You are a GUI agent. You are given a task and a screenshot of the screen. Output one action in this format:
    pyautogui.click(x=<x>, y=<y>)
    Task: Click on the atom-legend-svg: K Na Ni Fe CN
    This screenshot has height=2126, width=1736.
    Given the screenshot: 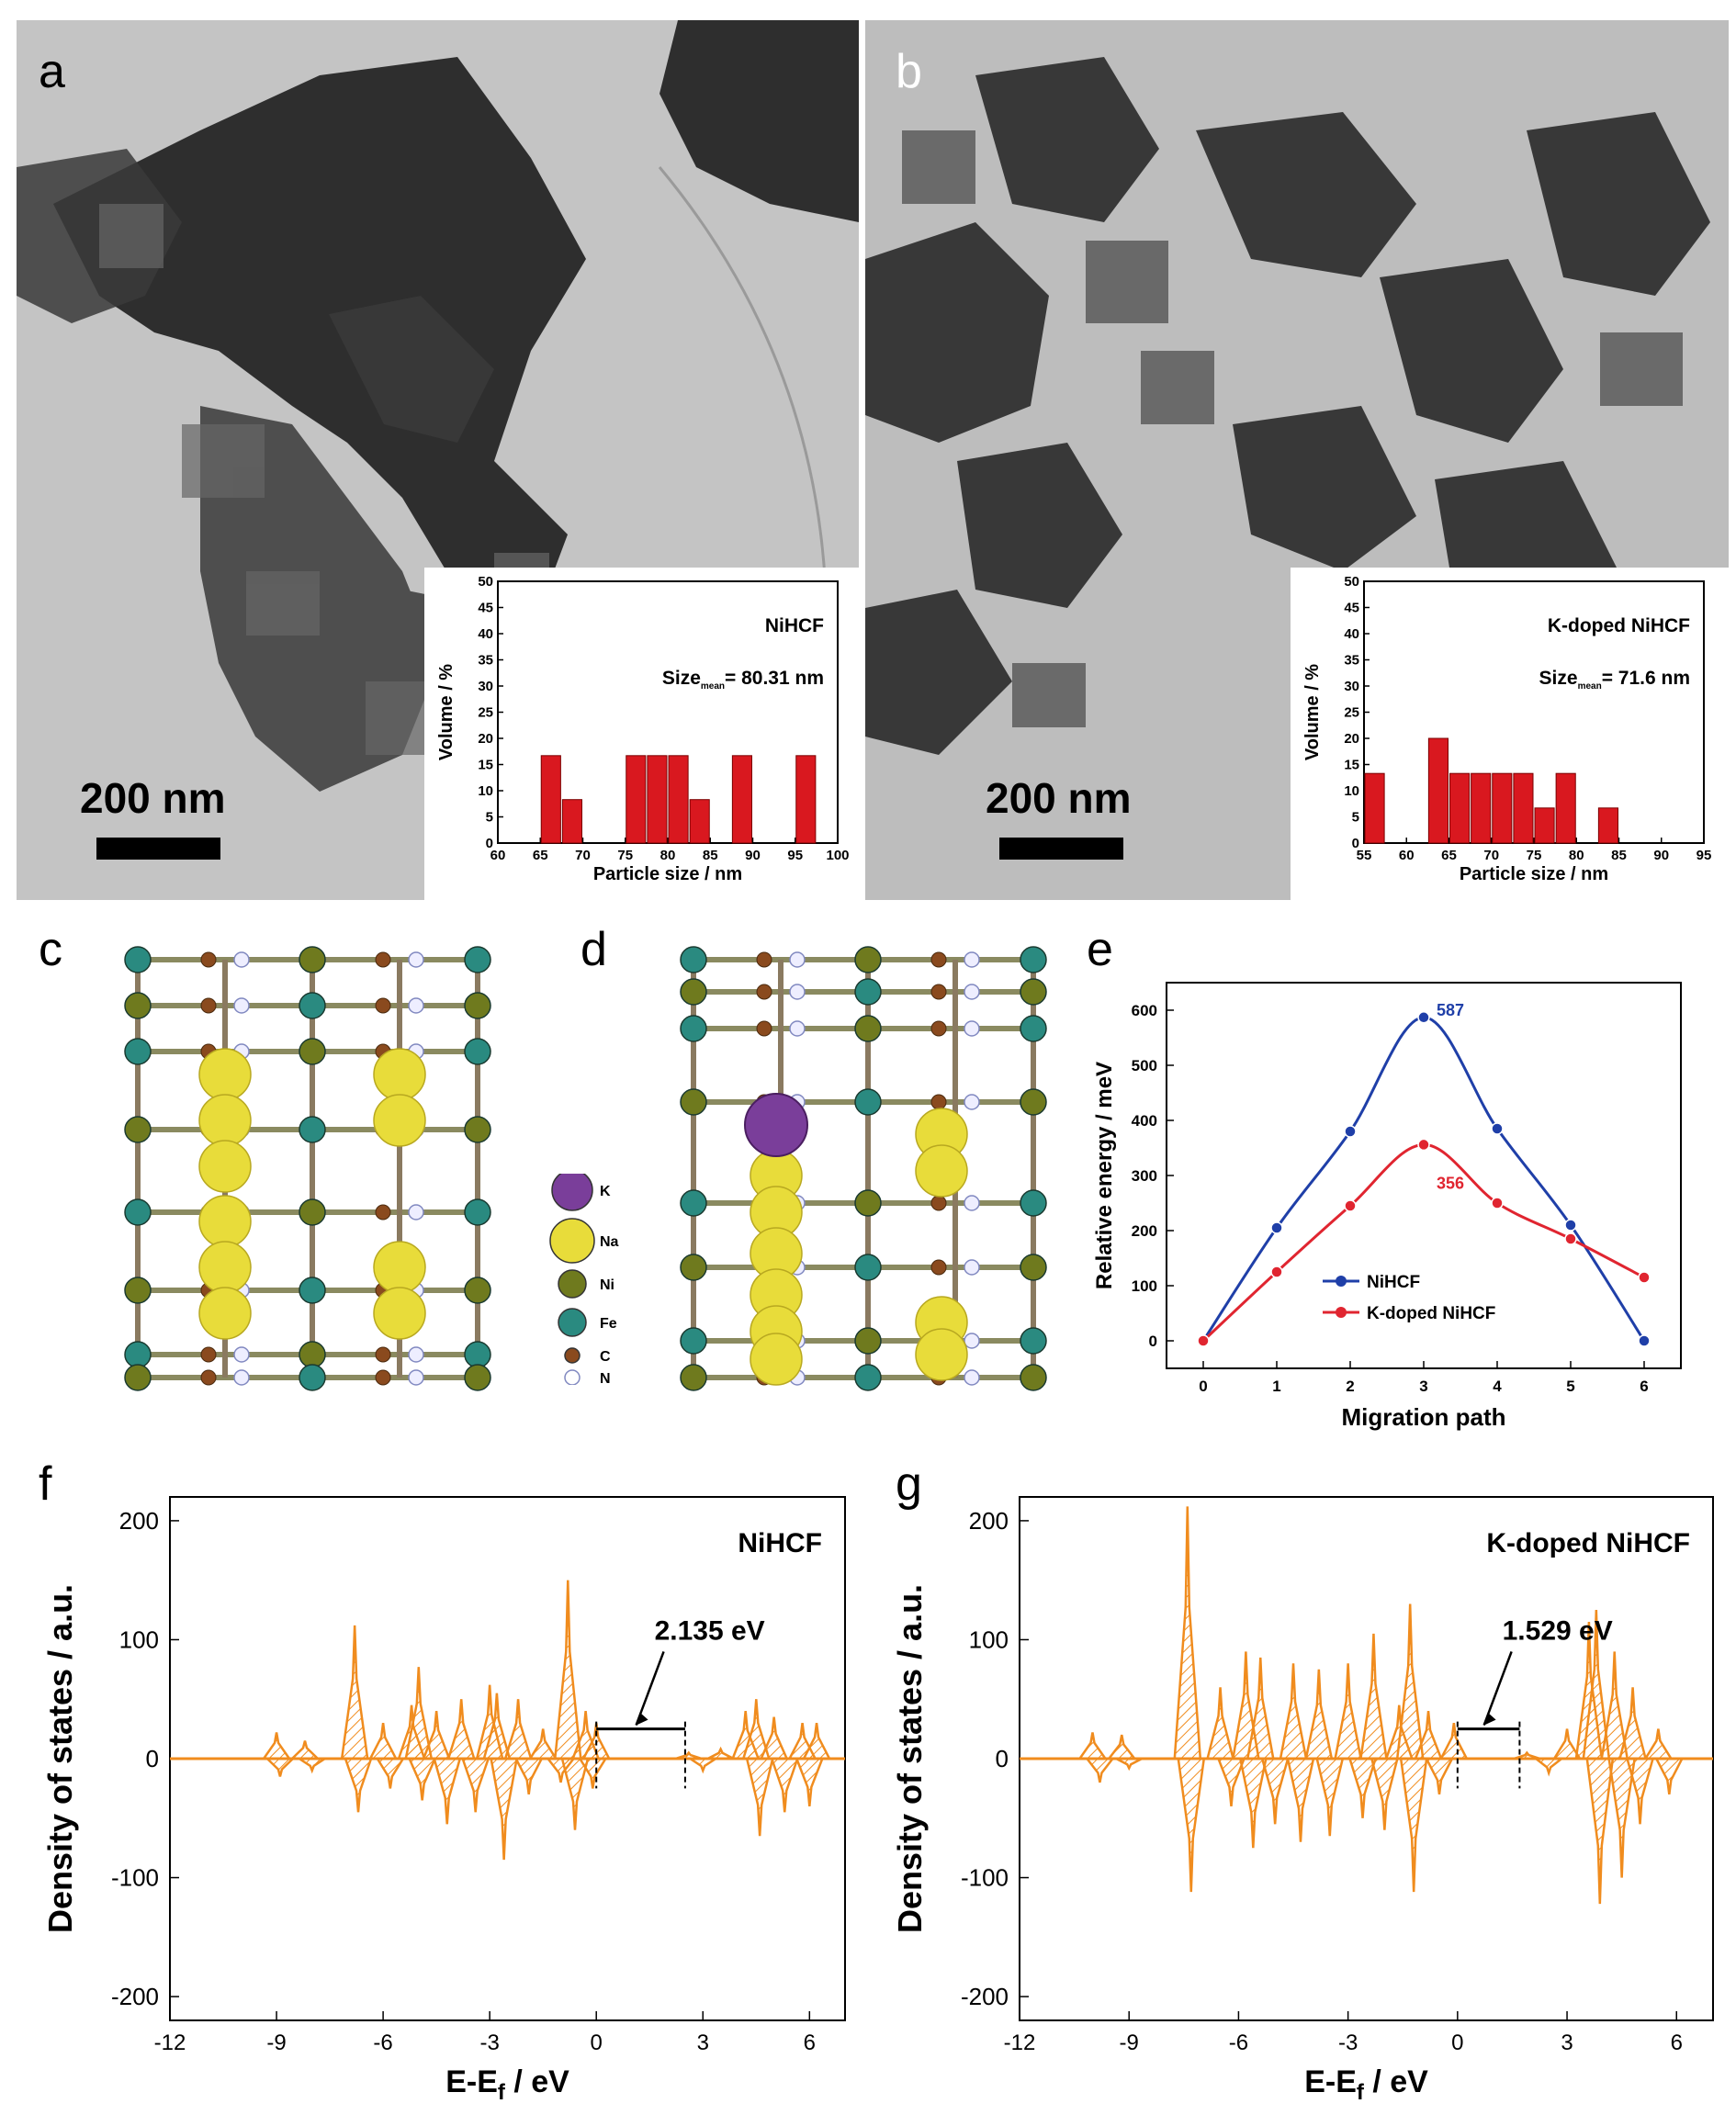 What is the action you would take?
    pyautogui.click(x=584, y=1278)
    